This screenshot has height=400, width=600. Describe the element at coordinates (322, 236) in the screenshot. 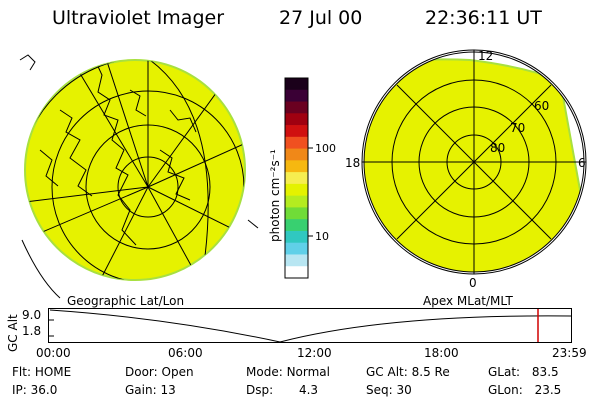

I see `colorbar-tick-10: 10` at that location.